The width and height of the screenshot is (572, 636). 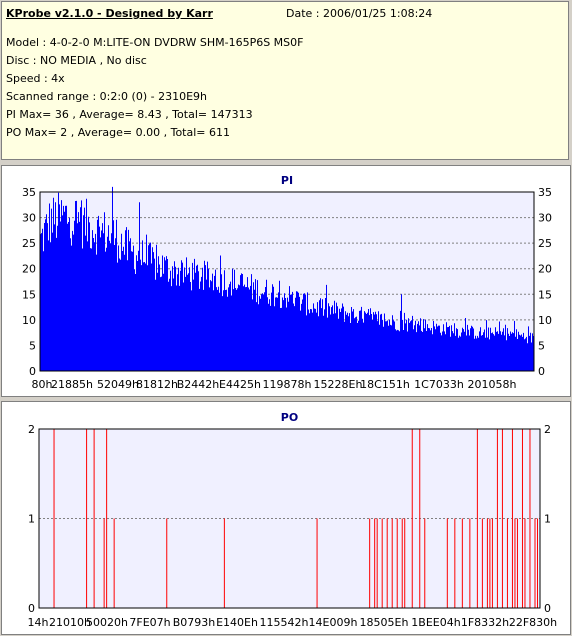 What do you see at coordinates (492, 384) in the screenshot?
I see `x-tick-label: 201058h` at bounding box center [492, 384].